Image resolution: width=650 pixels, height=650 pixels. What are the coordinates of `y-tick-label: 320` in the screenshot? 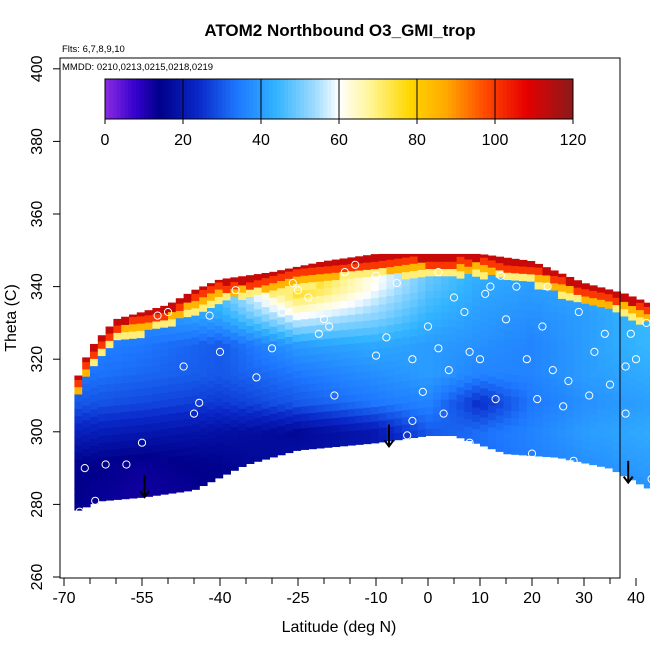 It's located at (37, 359).